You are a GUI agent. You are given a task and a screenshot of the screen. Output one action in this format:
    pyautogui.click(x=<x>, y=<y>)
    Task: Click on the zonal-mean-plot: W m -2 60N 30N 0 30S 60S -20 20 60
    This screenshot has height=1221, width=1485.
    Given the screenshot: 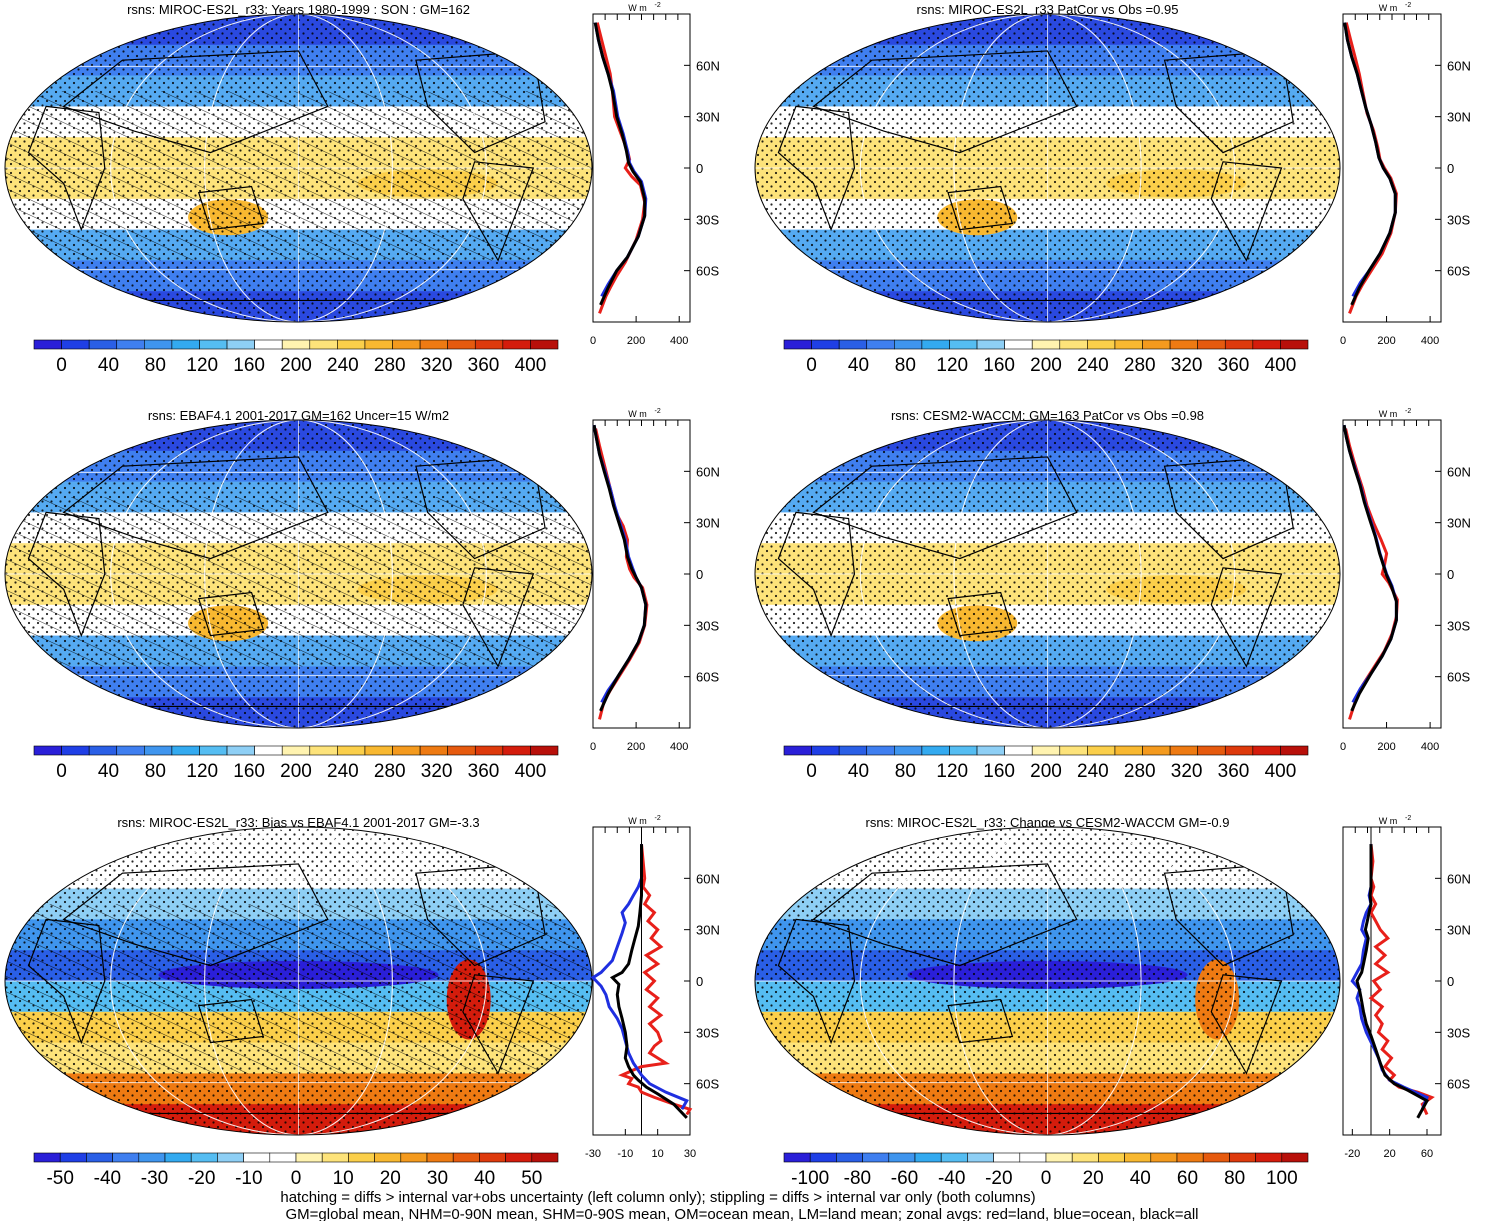 What is the action you would take?
    pyautogui.click(x=1406, y=987)
    